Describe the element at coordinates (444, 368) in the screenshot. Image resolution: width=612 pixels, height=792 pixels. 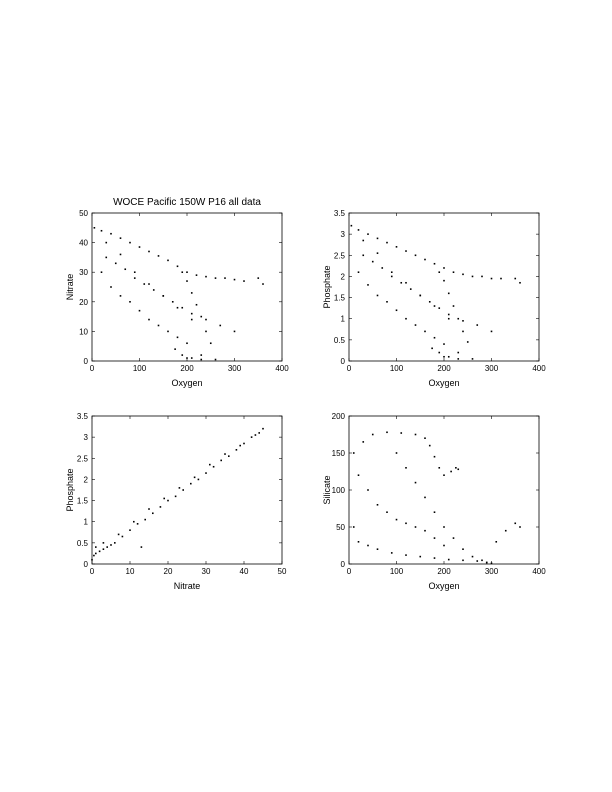
I see `x-tick-label: 200` at that location.